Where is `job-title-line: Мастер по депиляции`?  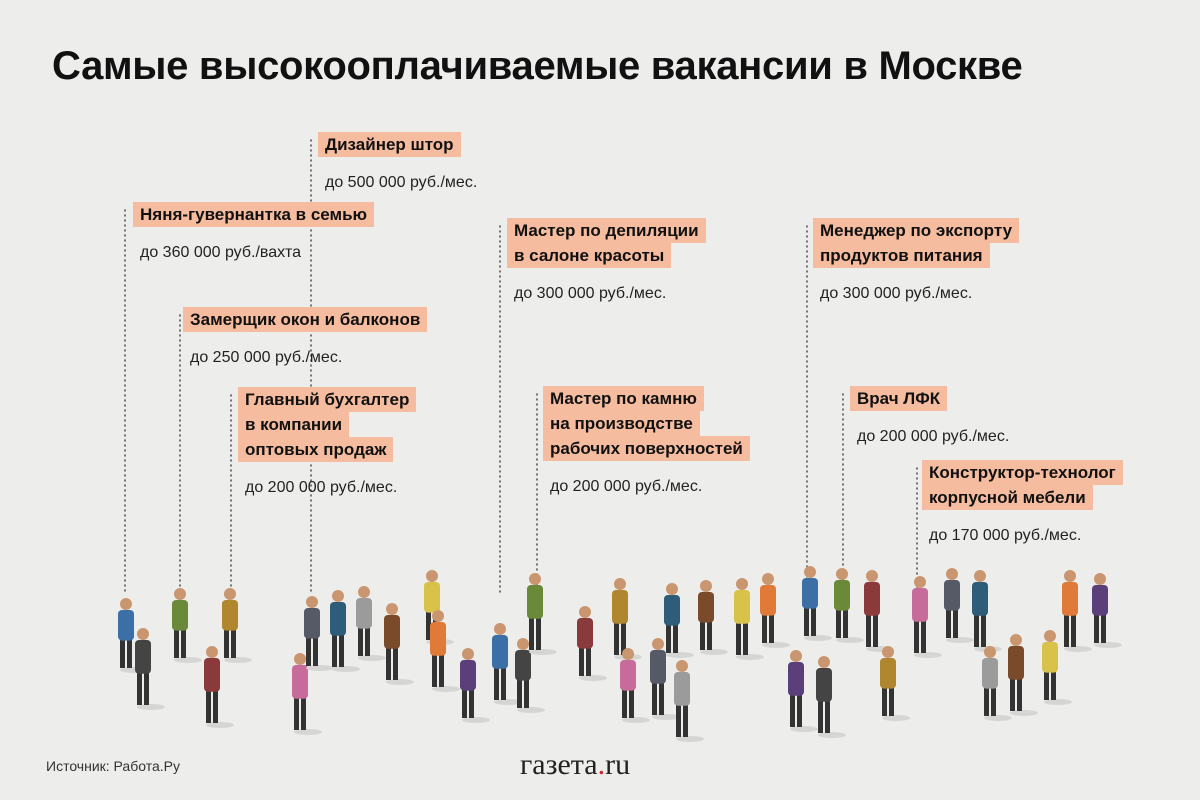
job-title-line: Мастер по депиляции is located at coordinates (606, 230).